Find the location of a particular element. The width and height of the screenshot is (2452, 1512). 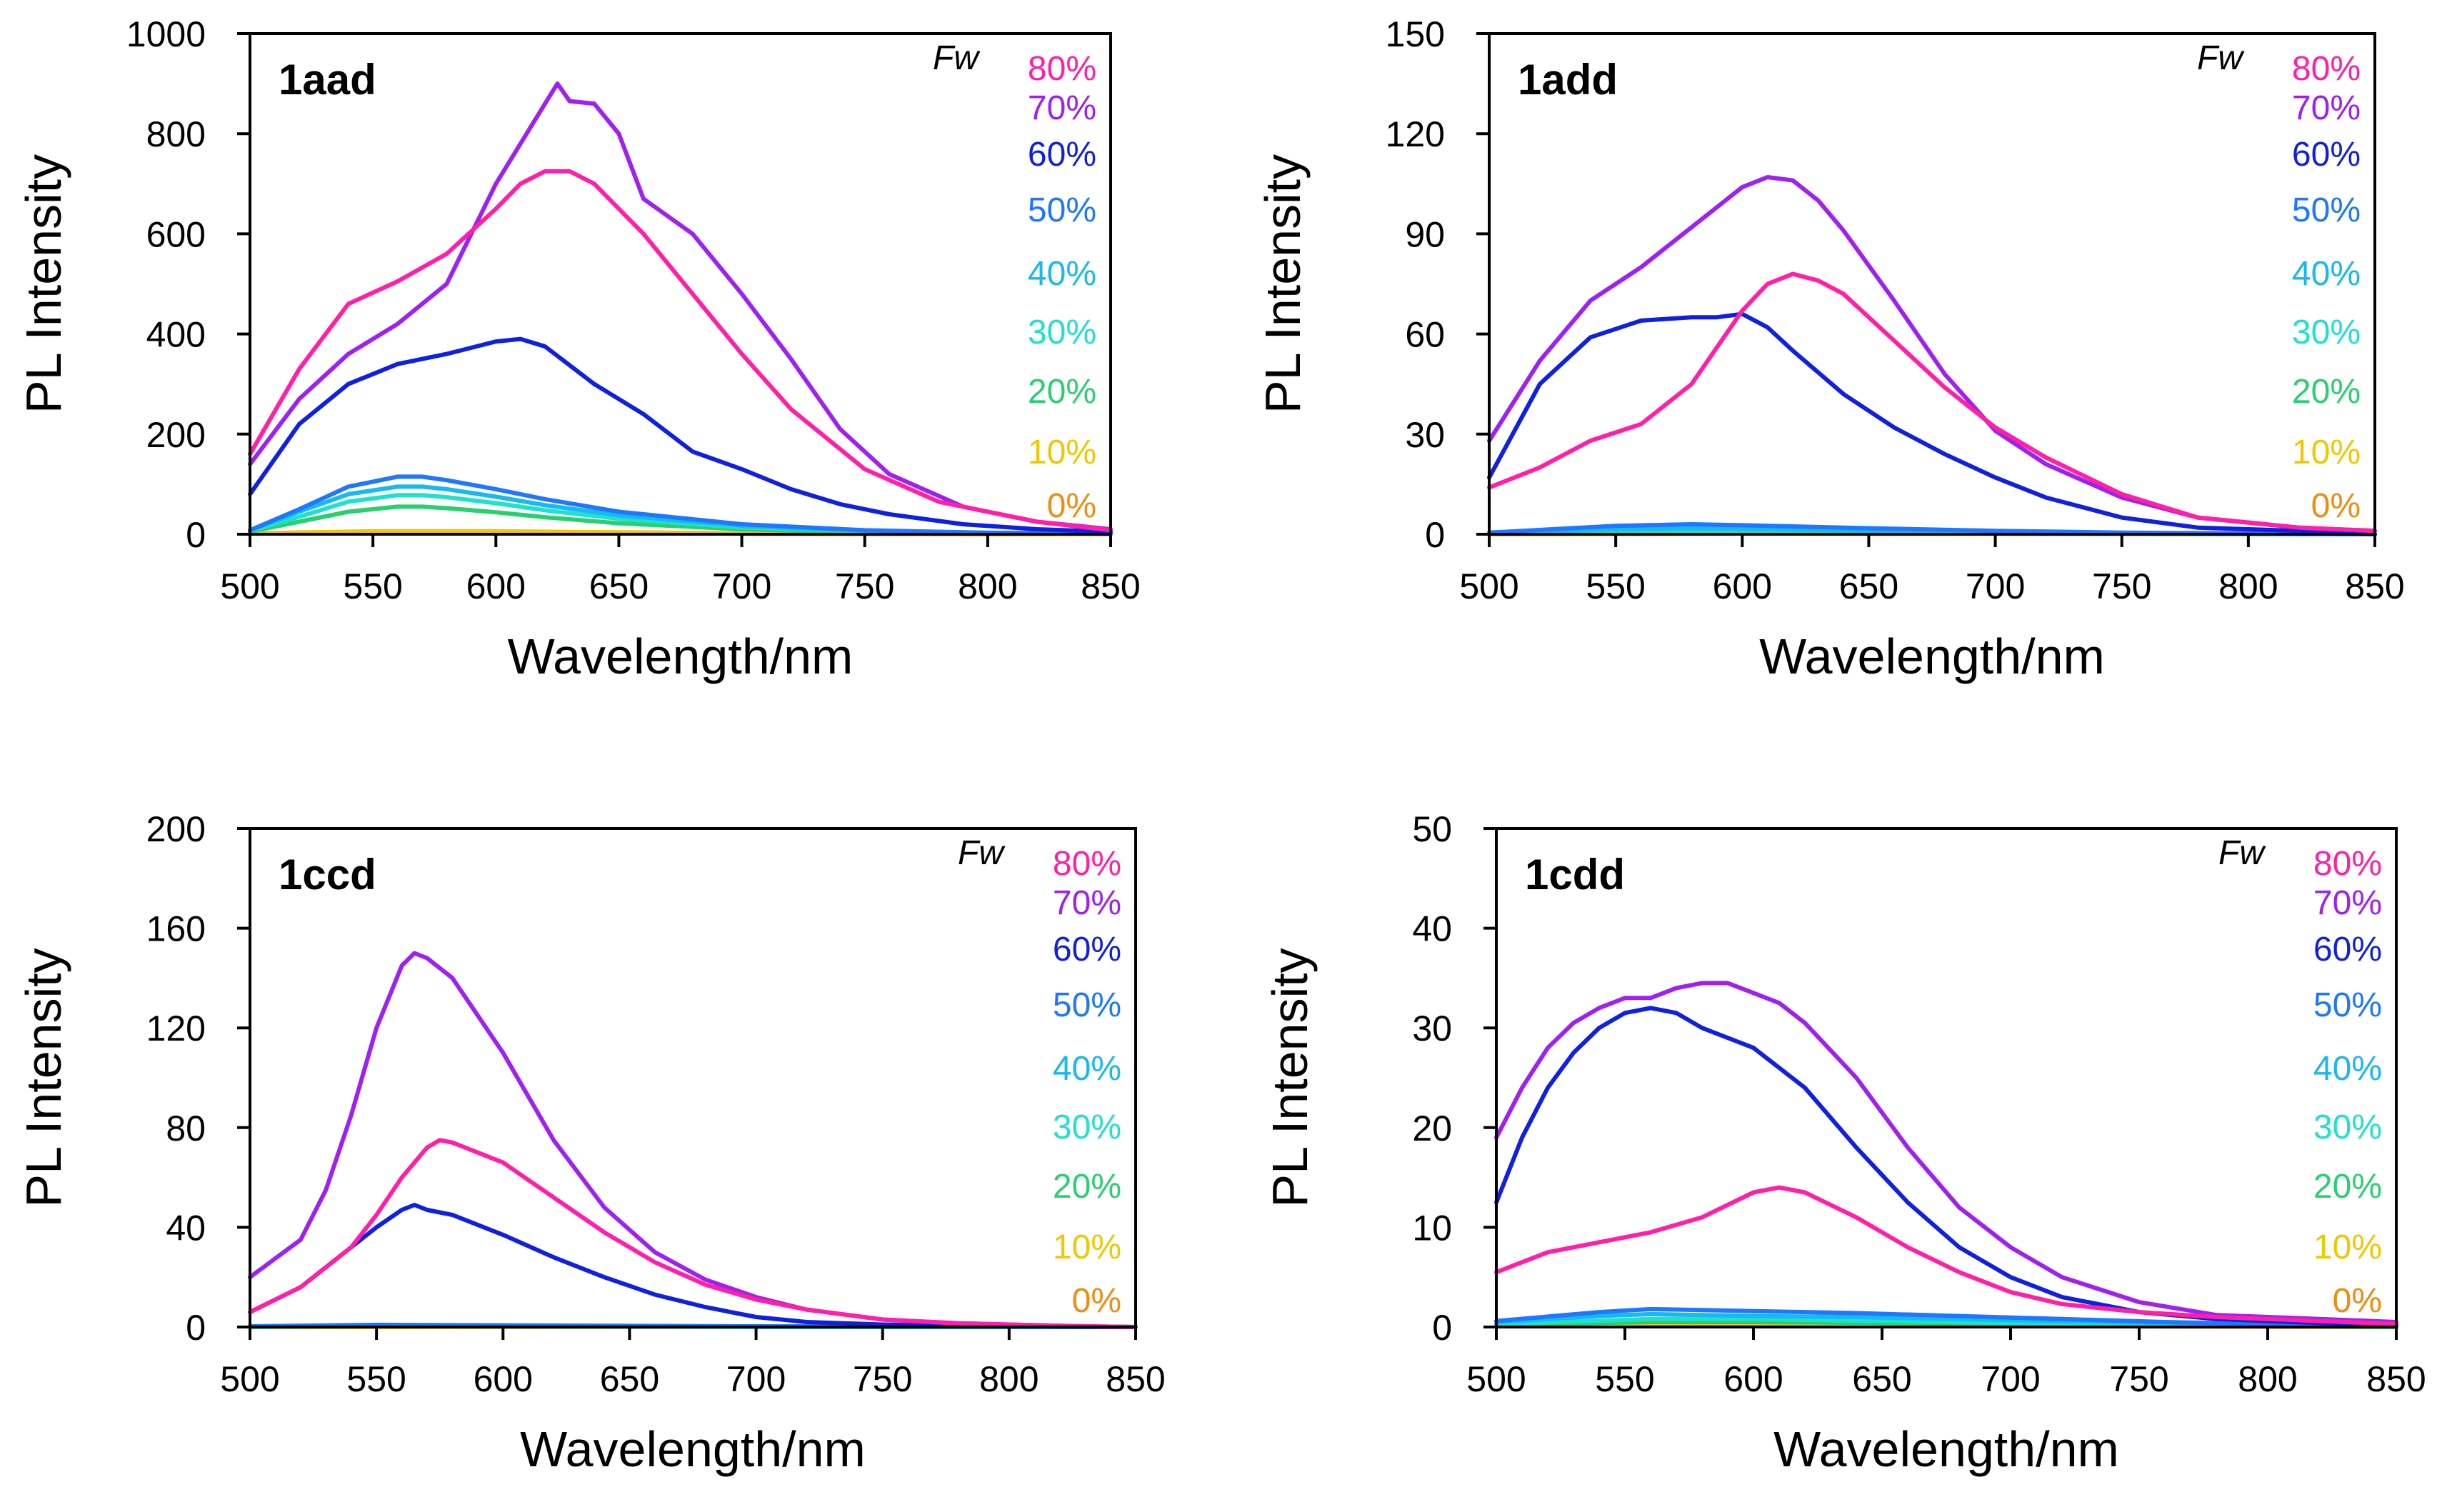

y-tick-label: 20 is located at coordinates (1432, 1128).